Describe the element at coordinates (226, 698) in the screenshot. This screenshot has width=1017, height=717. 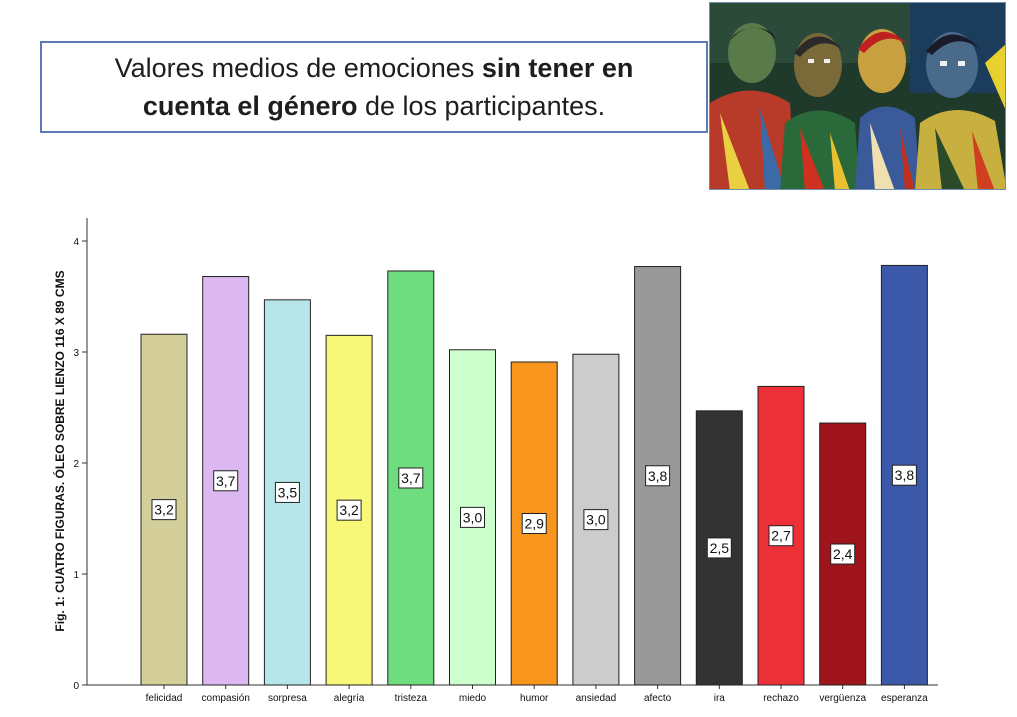
I see `x-tick-label: compasión` at that location.